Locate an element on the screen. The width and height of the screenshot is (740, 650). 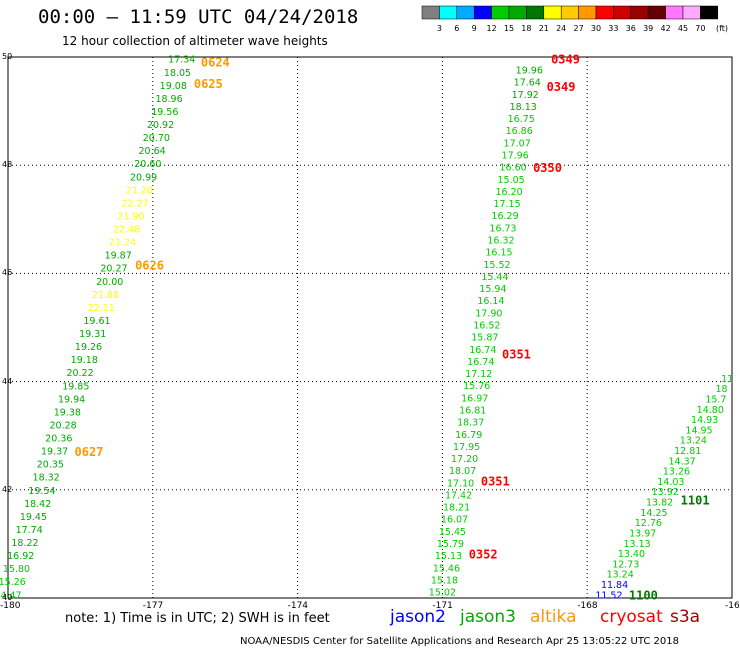
wave-height-reading: 20.28 is located at coordinates (62, 425).